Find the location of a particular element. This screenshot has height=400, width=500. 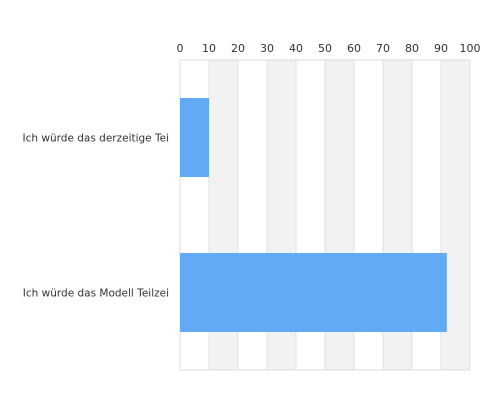

category-label: Ich würde das Modell Teilzei is located at coordinates (96, 294).